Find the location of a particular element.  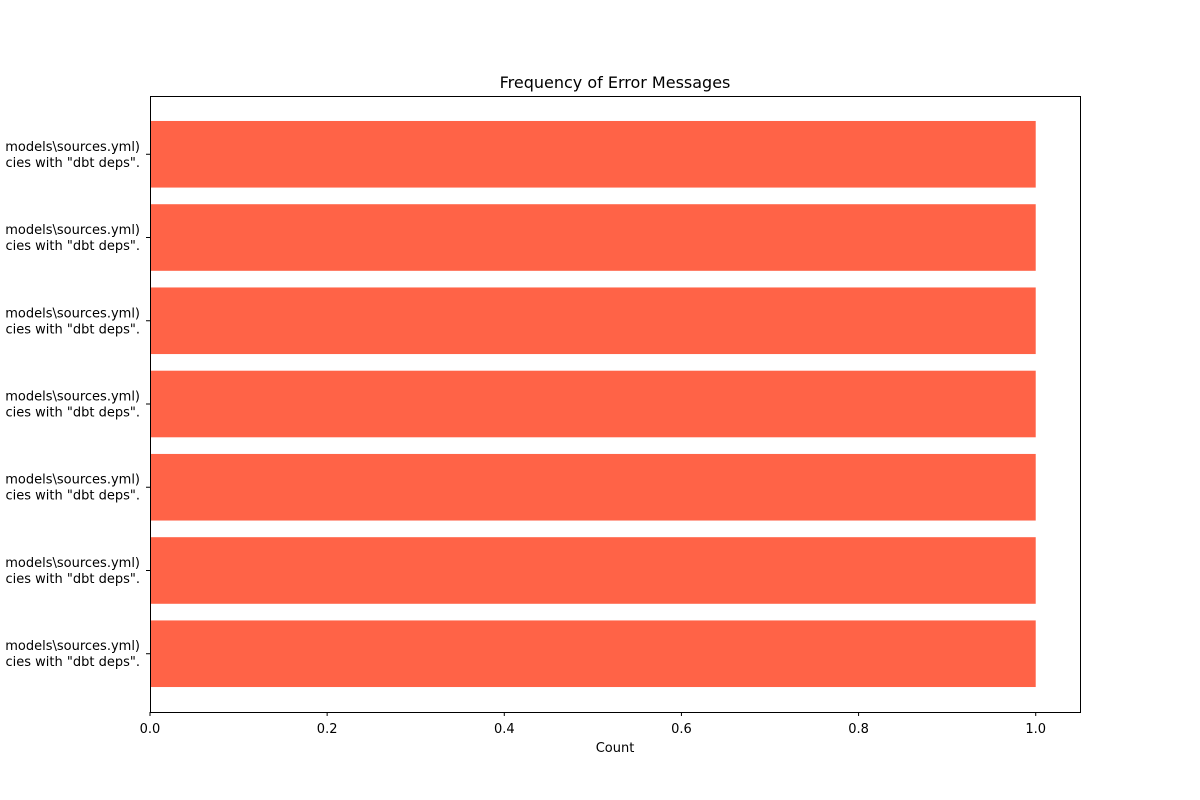

y-tick-label-0: models\sources.yml) cies with "dbt deps". is located at coordinates (72, 654).